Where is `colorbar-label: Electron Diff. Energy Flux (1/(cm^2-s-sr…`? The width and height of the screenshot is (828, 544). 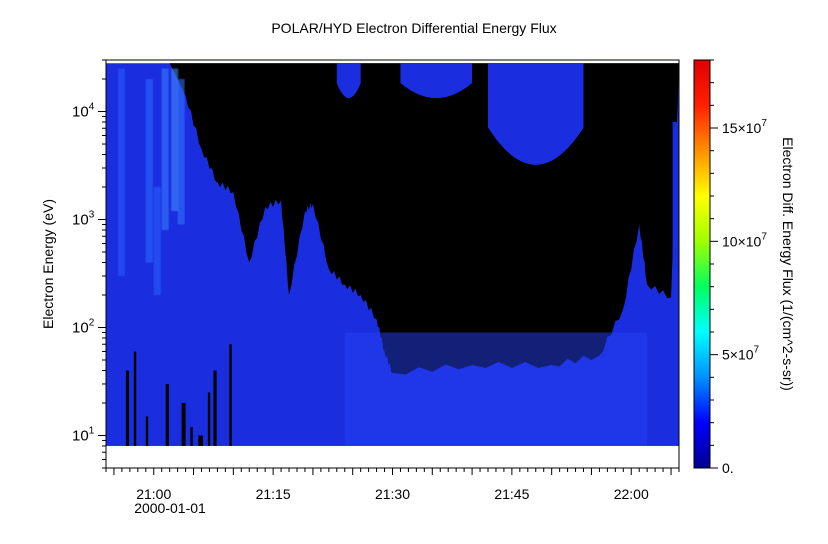 colorbar-label: Electron Diff. Energy Flux (1/(cm^2-s-sr… is located at coordinates (788, 264).